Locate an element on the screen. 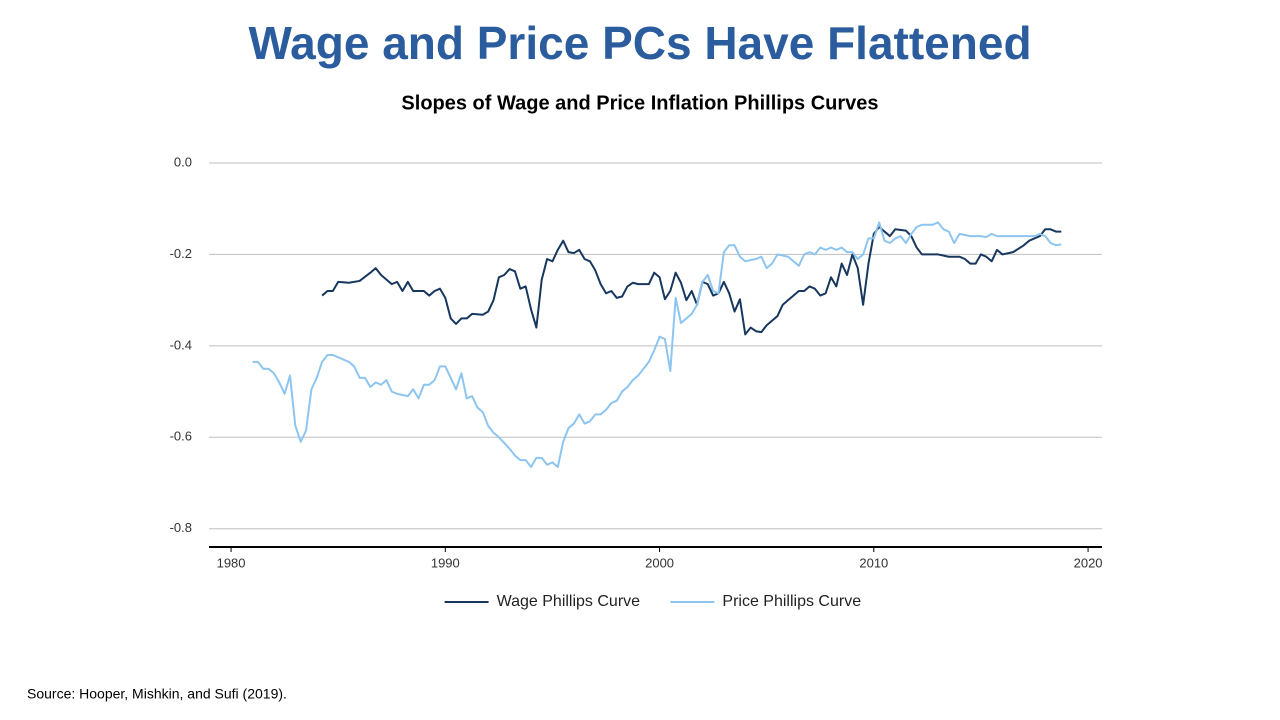  y-tick-label: -0.8 is located at coordinates (181, 527).